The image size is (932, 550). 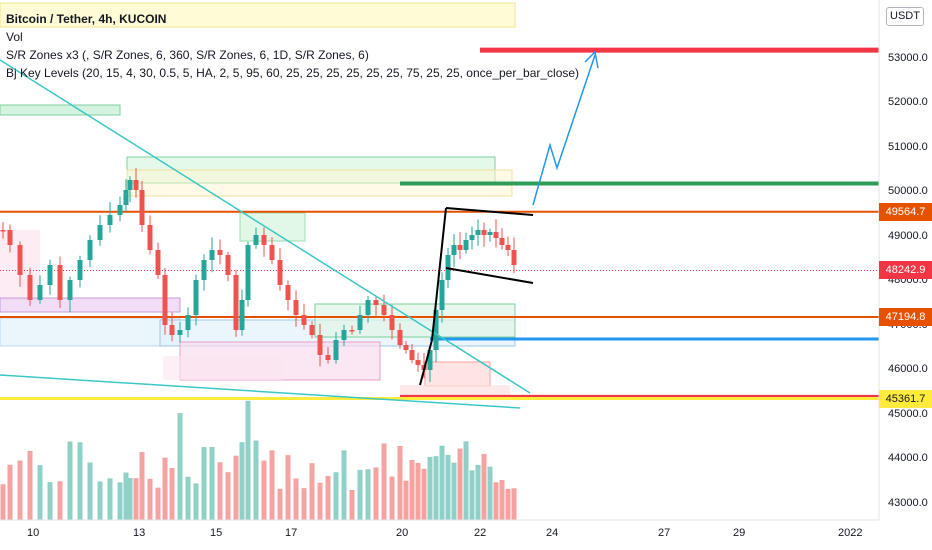 What do you see at coordinates (850, 533) in the screenshot?
I see `time-tick: 2022` at bounding box center [850, 533].